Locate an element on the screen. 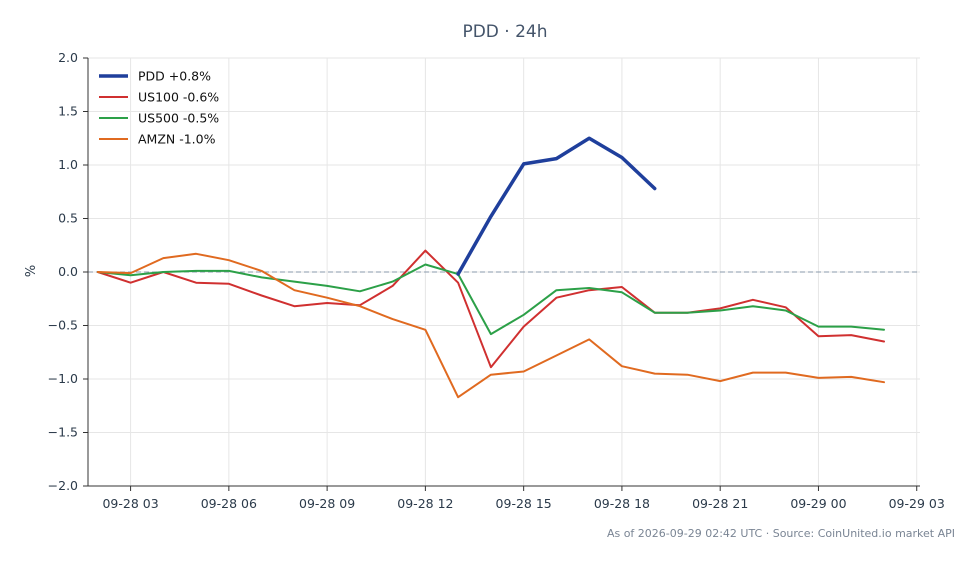 The height and width of the screenshot is (564, 979). y-tick-label: 2.0 is located at coordinates (68, 57).